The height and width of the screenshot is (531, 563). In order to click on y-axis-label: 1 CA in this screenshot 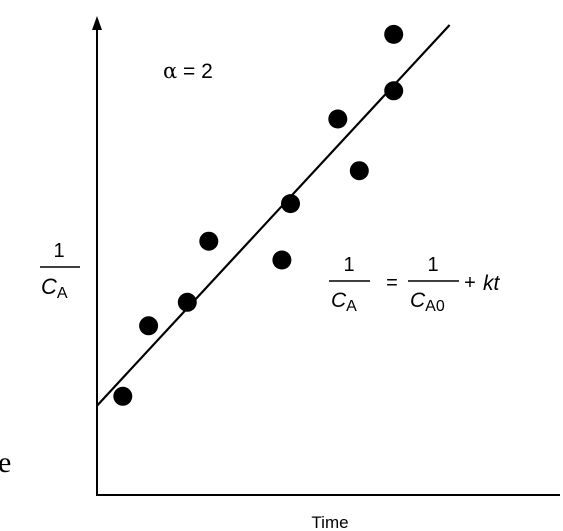, I will do `click(60, 271)`.